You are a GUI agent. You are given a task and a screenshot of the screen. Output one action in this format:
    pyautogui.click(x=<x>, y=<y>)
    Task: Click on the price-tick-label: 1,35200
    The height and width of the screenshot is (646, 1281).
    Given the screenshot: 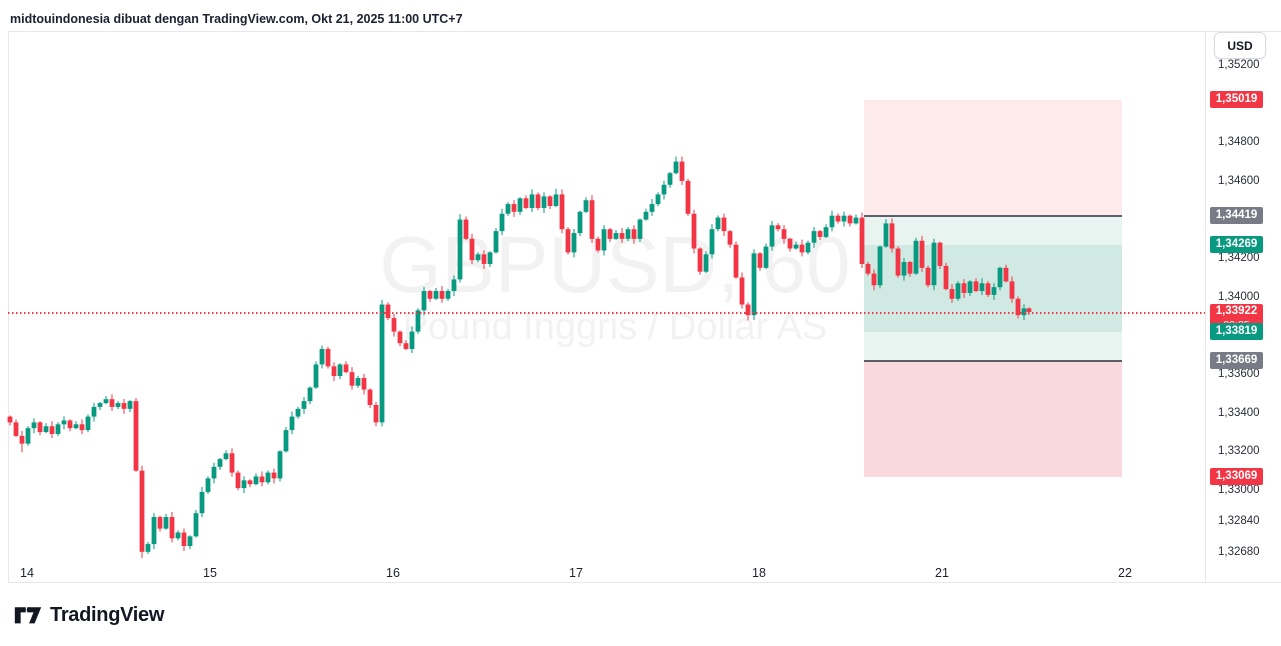 What is the action you would take?
    pyautogui.click(x=1239, y=65)
    